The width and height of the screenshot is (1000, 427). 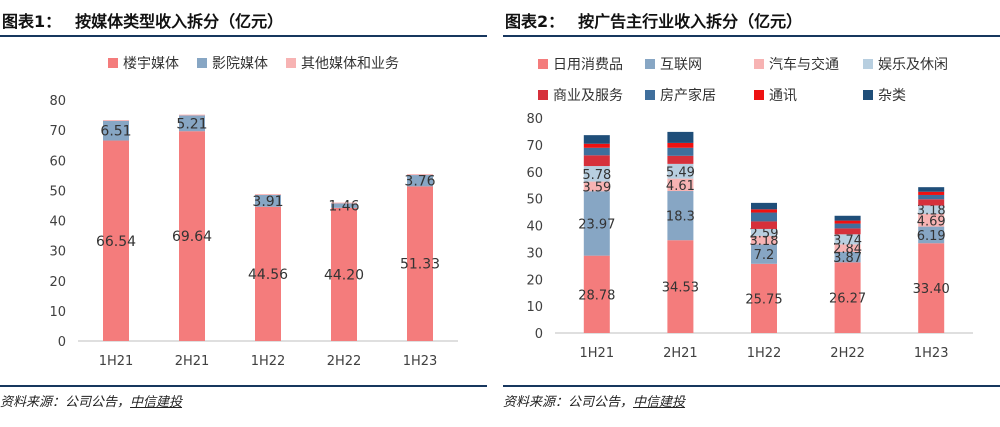 What do you see at coordinates (783, 96) in the screenshot?
I see `chart2-legend-label-6: 通讯` at bounding box center [783, 96].